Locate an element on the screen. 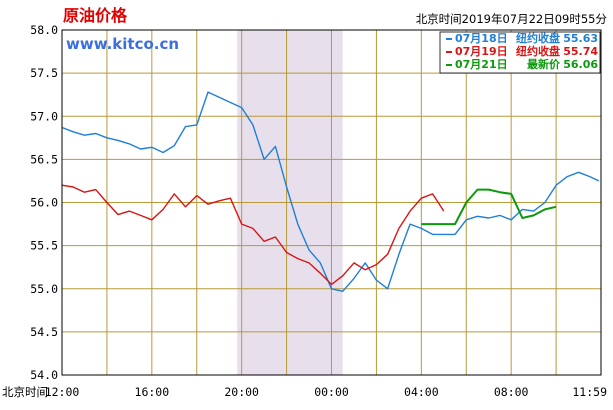 This screenshot has width=613, height=410. legend-label: 最新价 is located at coordinates (544, 64).